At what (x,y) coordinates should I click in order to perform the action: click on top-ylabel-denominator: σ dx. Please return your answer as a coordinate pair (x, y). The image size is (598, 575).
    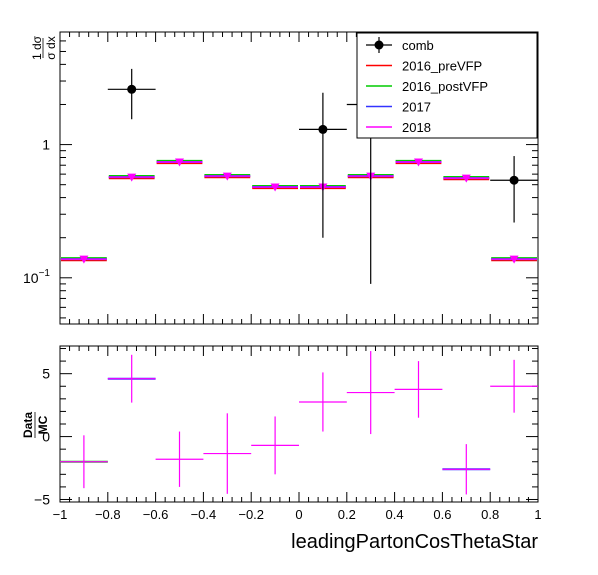
    Looking at the image, I should click on (51, 47).